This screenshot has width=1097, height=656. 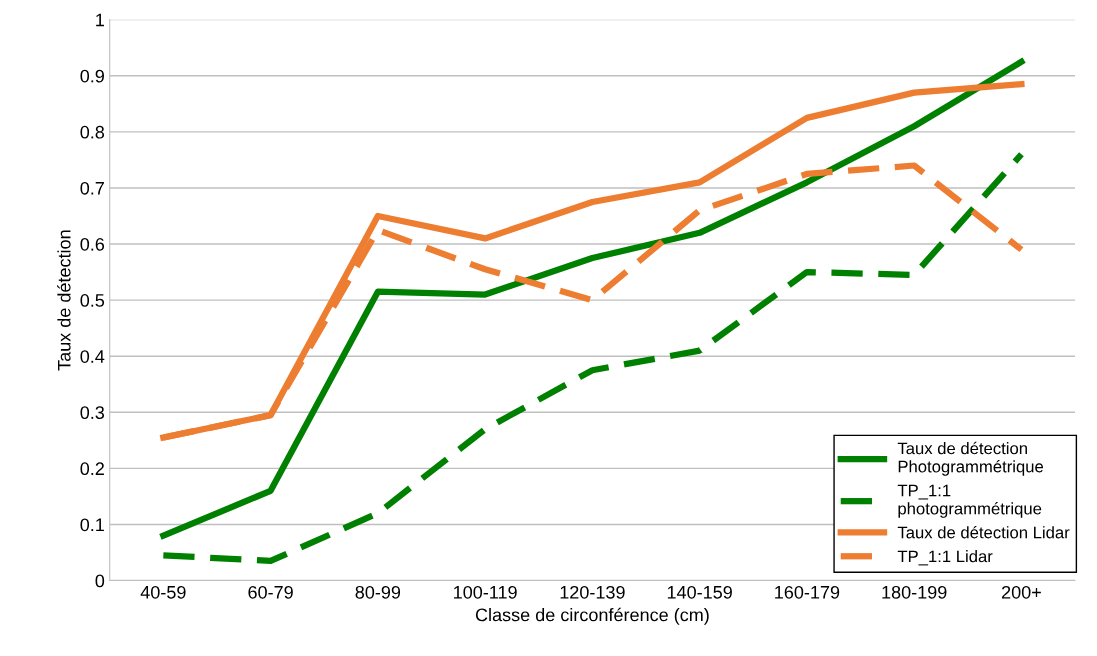 What do you see at coordinates (92, 413) in the screenshot?
I see `y-tick-label: 0.3` at bounding box center [92, 413].